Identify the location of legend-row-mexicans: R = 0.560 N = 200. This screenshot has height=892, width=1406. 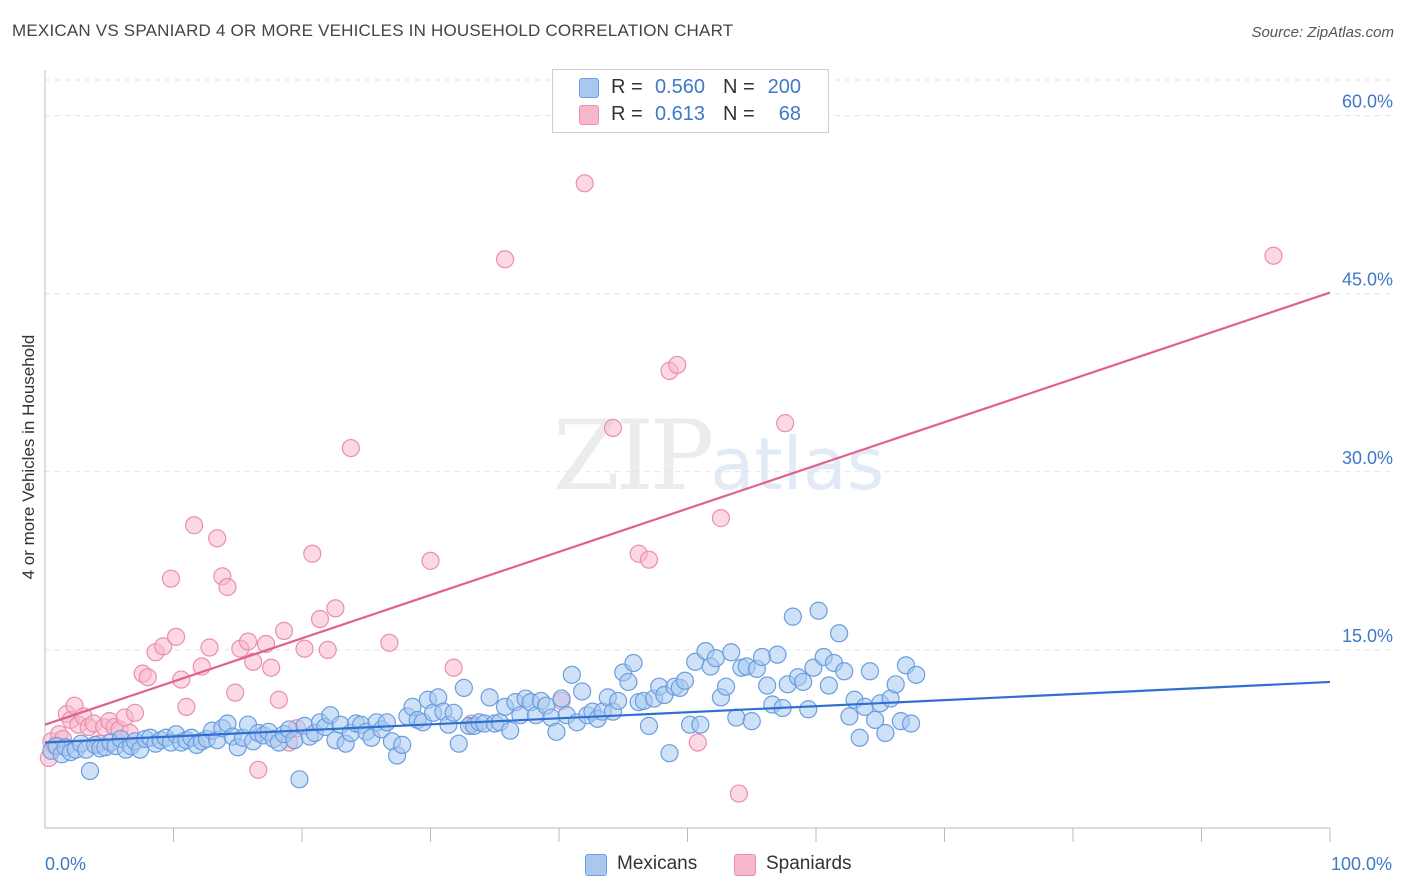
(690, 88).